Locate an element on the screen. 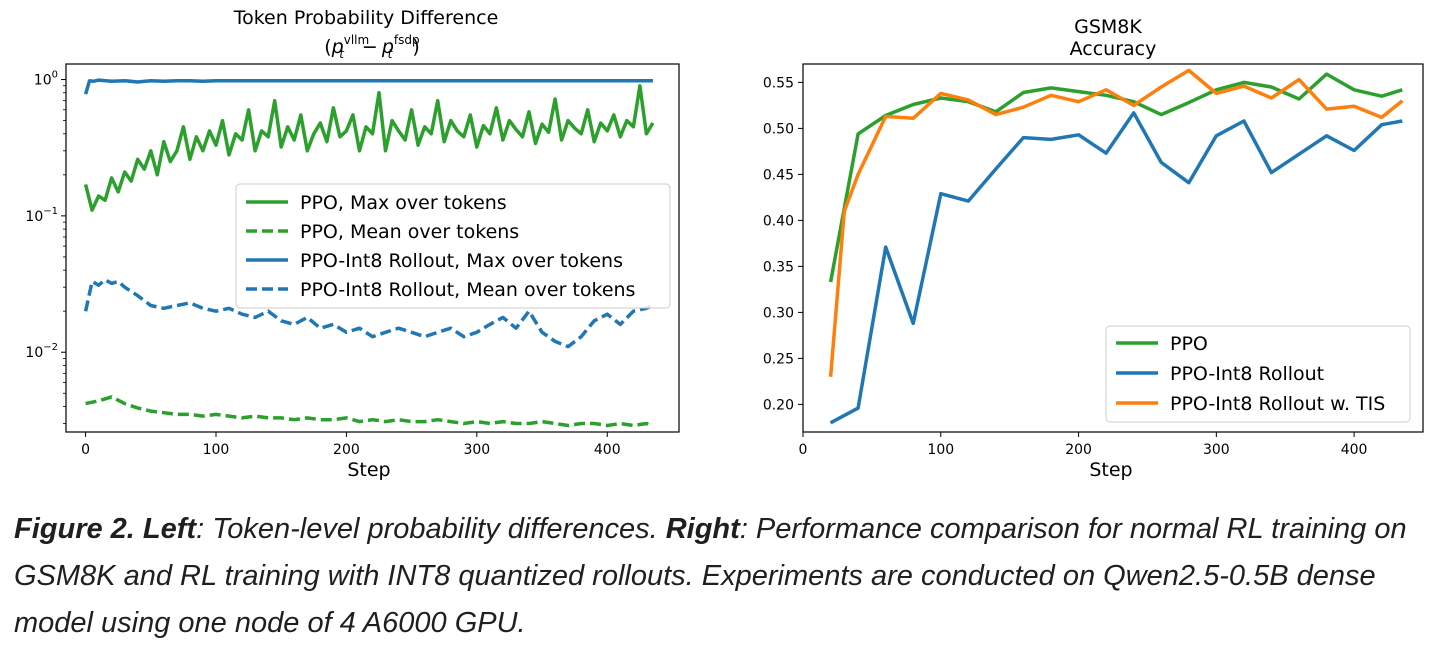 This screenshot has height=660, width=1436. right-y-tick-label: 0.45 is located at coordinates (778, 175).